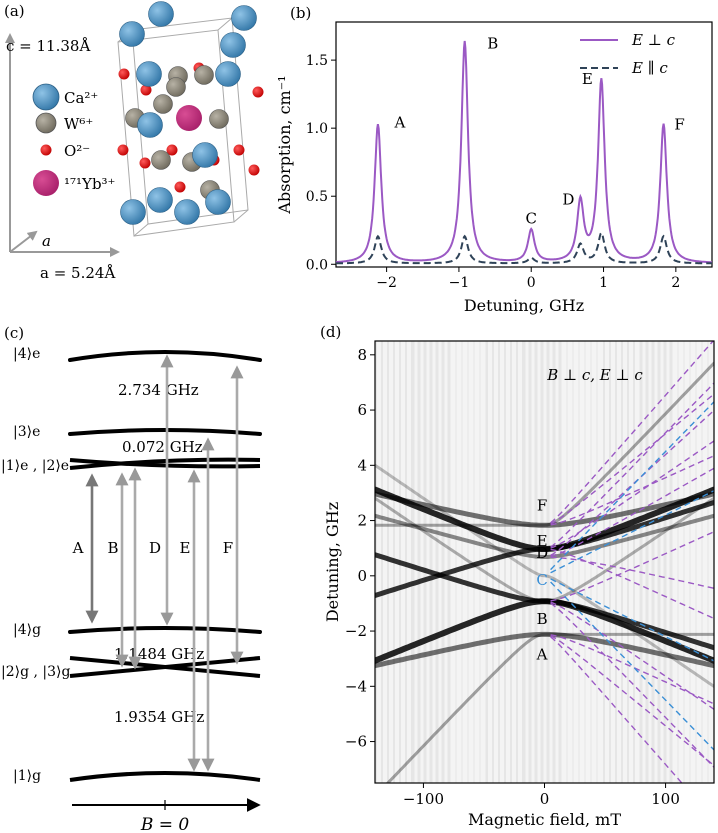 The width and height of the screenshot is (718, 833). Describe the element at coordinates (14, 333) in the screenshot. I see `panel-c-tag: (c)` at that location.